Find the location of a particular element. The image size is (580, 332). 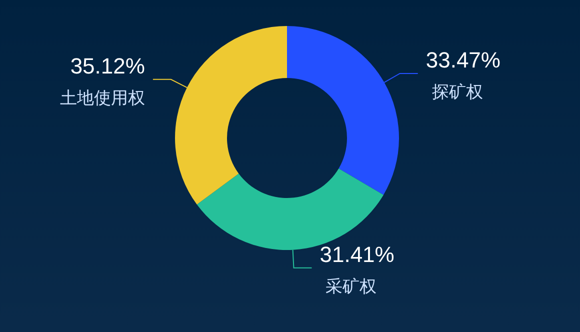

slice-label: 采矿权 is located at coordinates (351, 286).